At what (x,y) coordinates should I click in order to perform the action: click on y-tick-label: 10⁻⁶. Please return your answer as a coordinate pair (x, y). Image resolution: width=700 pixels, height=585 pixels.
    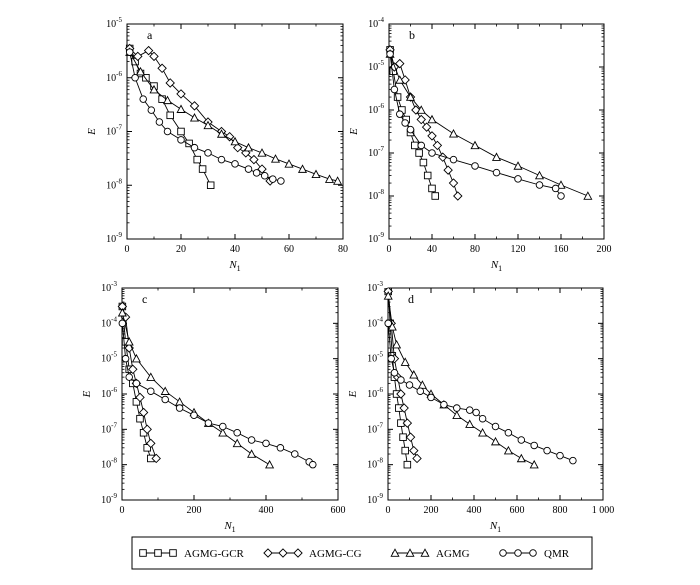
    Looking at the image, I should click on (376, 109).